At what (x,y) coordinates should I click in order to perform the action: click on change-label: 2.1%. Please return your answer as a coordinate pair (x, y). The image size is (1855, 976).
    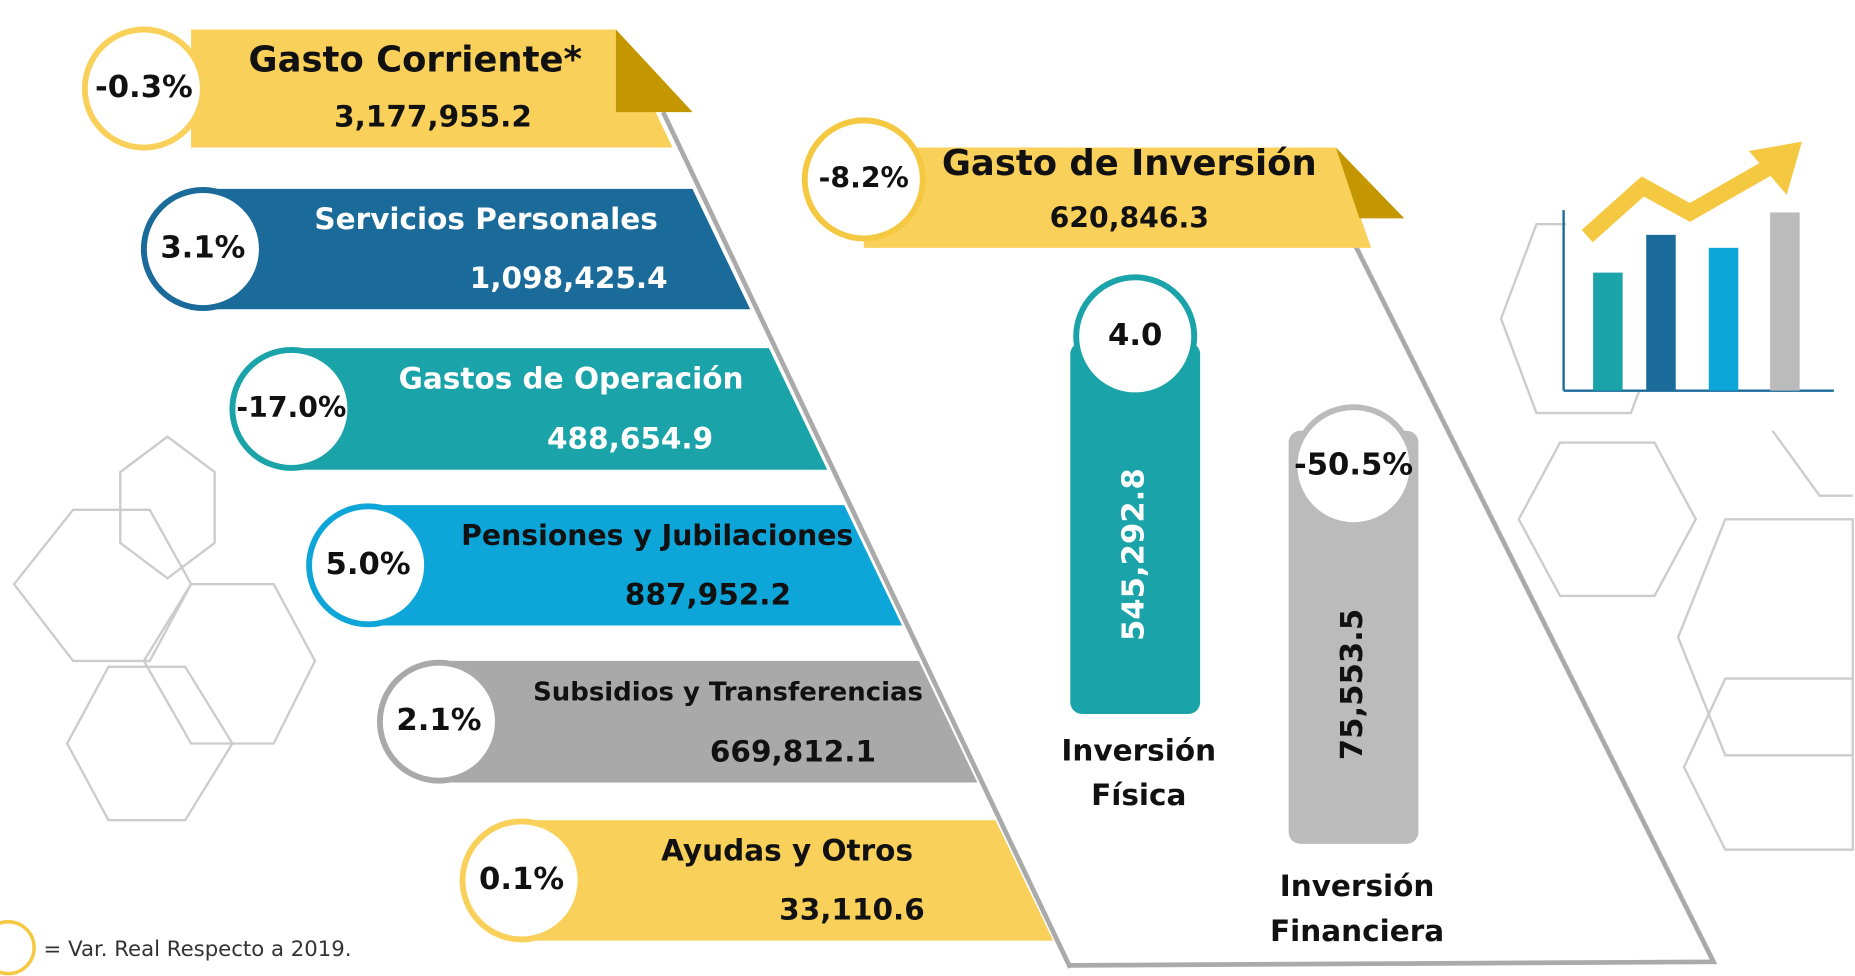
    Looking at the image, I should click on (438, 720).